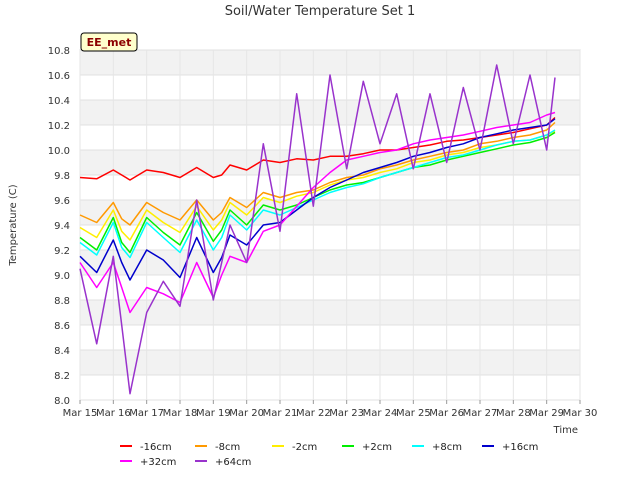 This screenshot has height=480, width=640. I want to click on legend-label: +32cm, so click(158, 462).